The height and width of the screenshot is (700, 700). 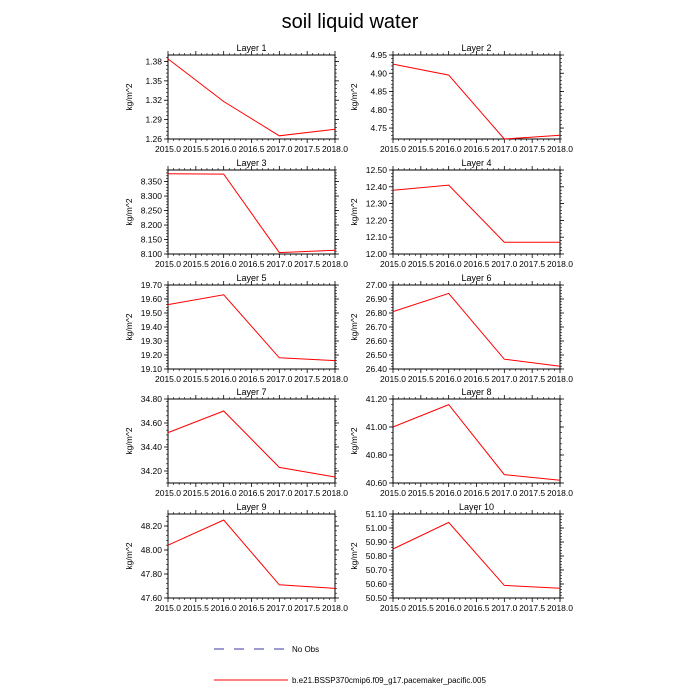 What do you see at coordinates (335, 264) in the screenshot?
I see `panel-3-xtick-label: 2018.0` at bounding box center [335, 264].